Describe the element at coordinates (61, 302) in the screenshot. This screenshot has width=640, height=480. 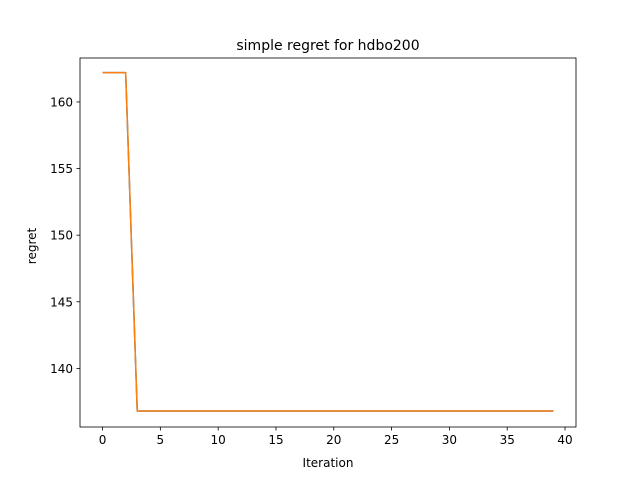
I see `y-tick-label: 145` at that location.